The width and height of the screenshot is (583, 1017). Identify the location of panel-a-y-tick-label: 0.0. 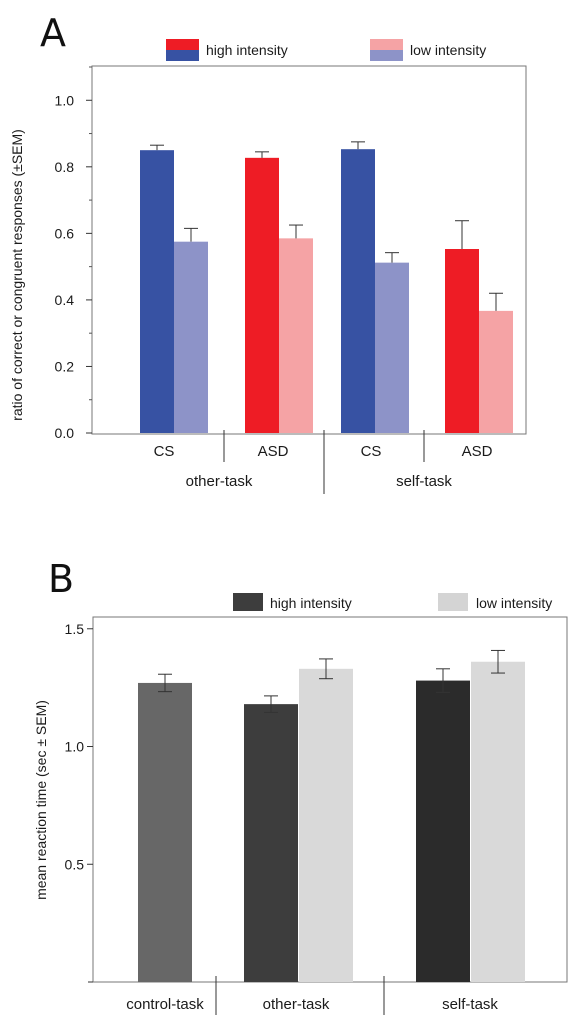
(65, 433).